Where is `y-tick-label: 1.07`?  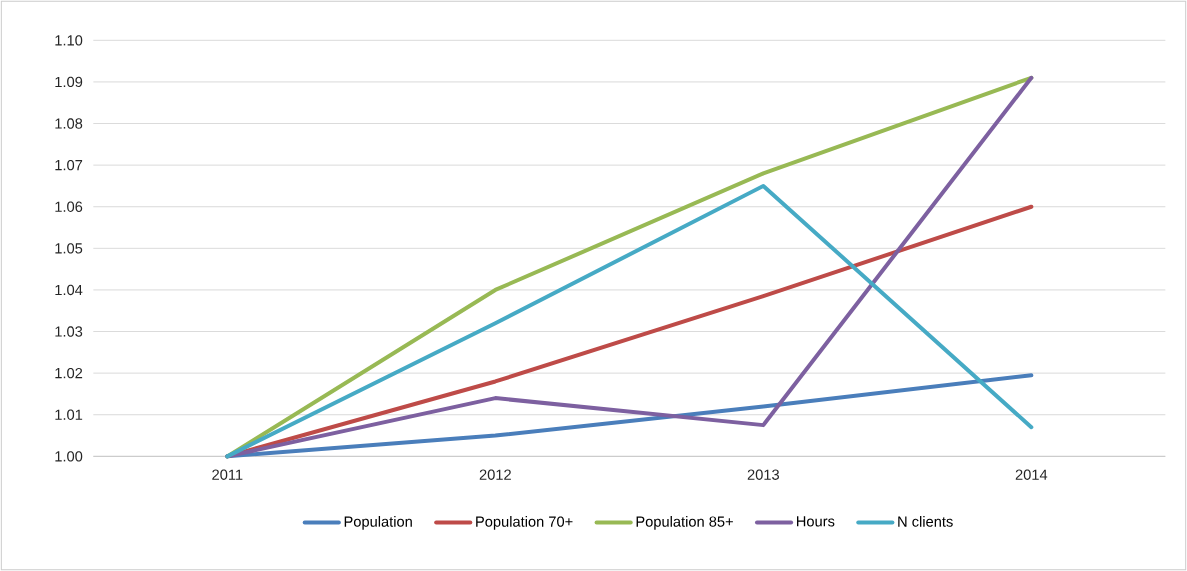
y-tick-label: 1.07 is located at coordinates (69, 165).